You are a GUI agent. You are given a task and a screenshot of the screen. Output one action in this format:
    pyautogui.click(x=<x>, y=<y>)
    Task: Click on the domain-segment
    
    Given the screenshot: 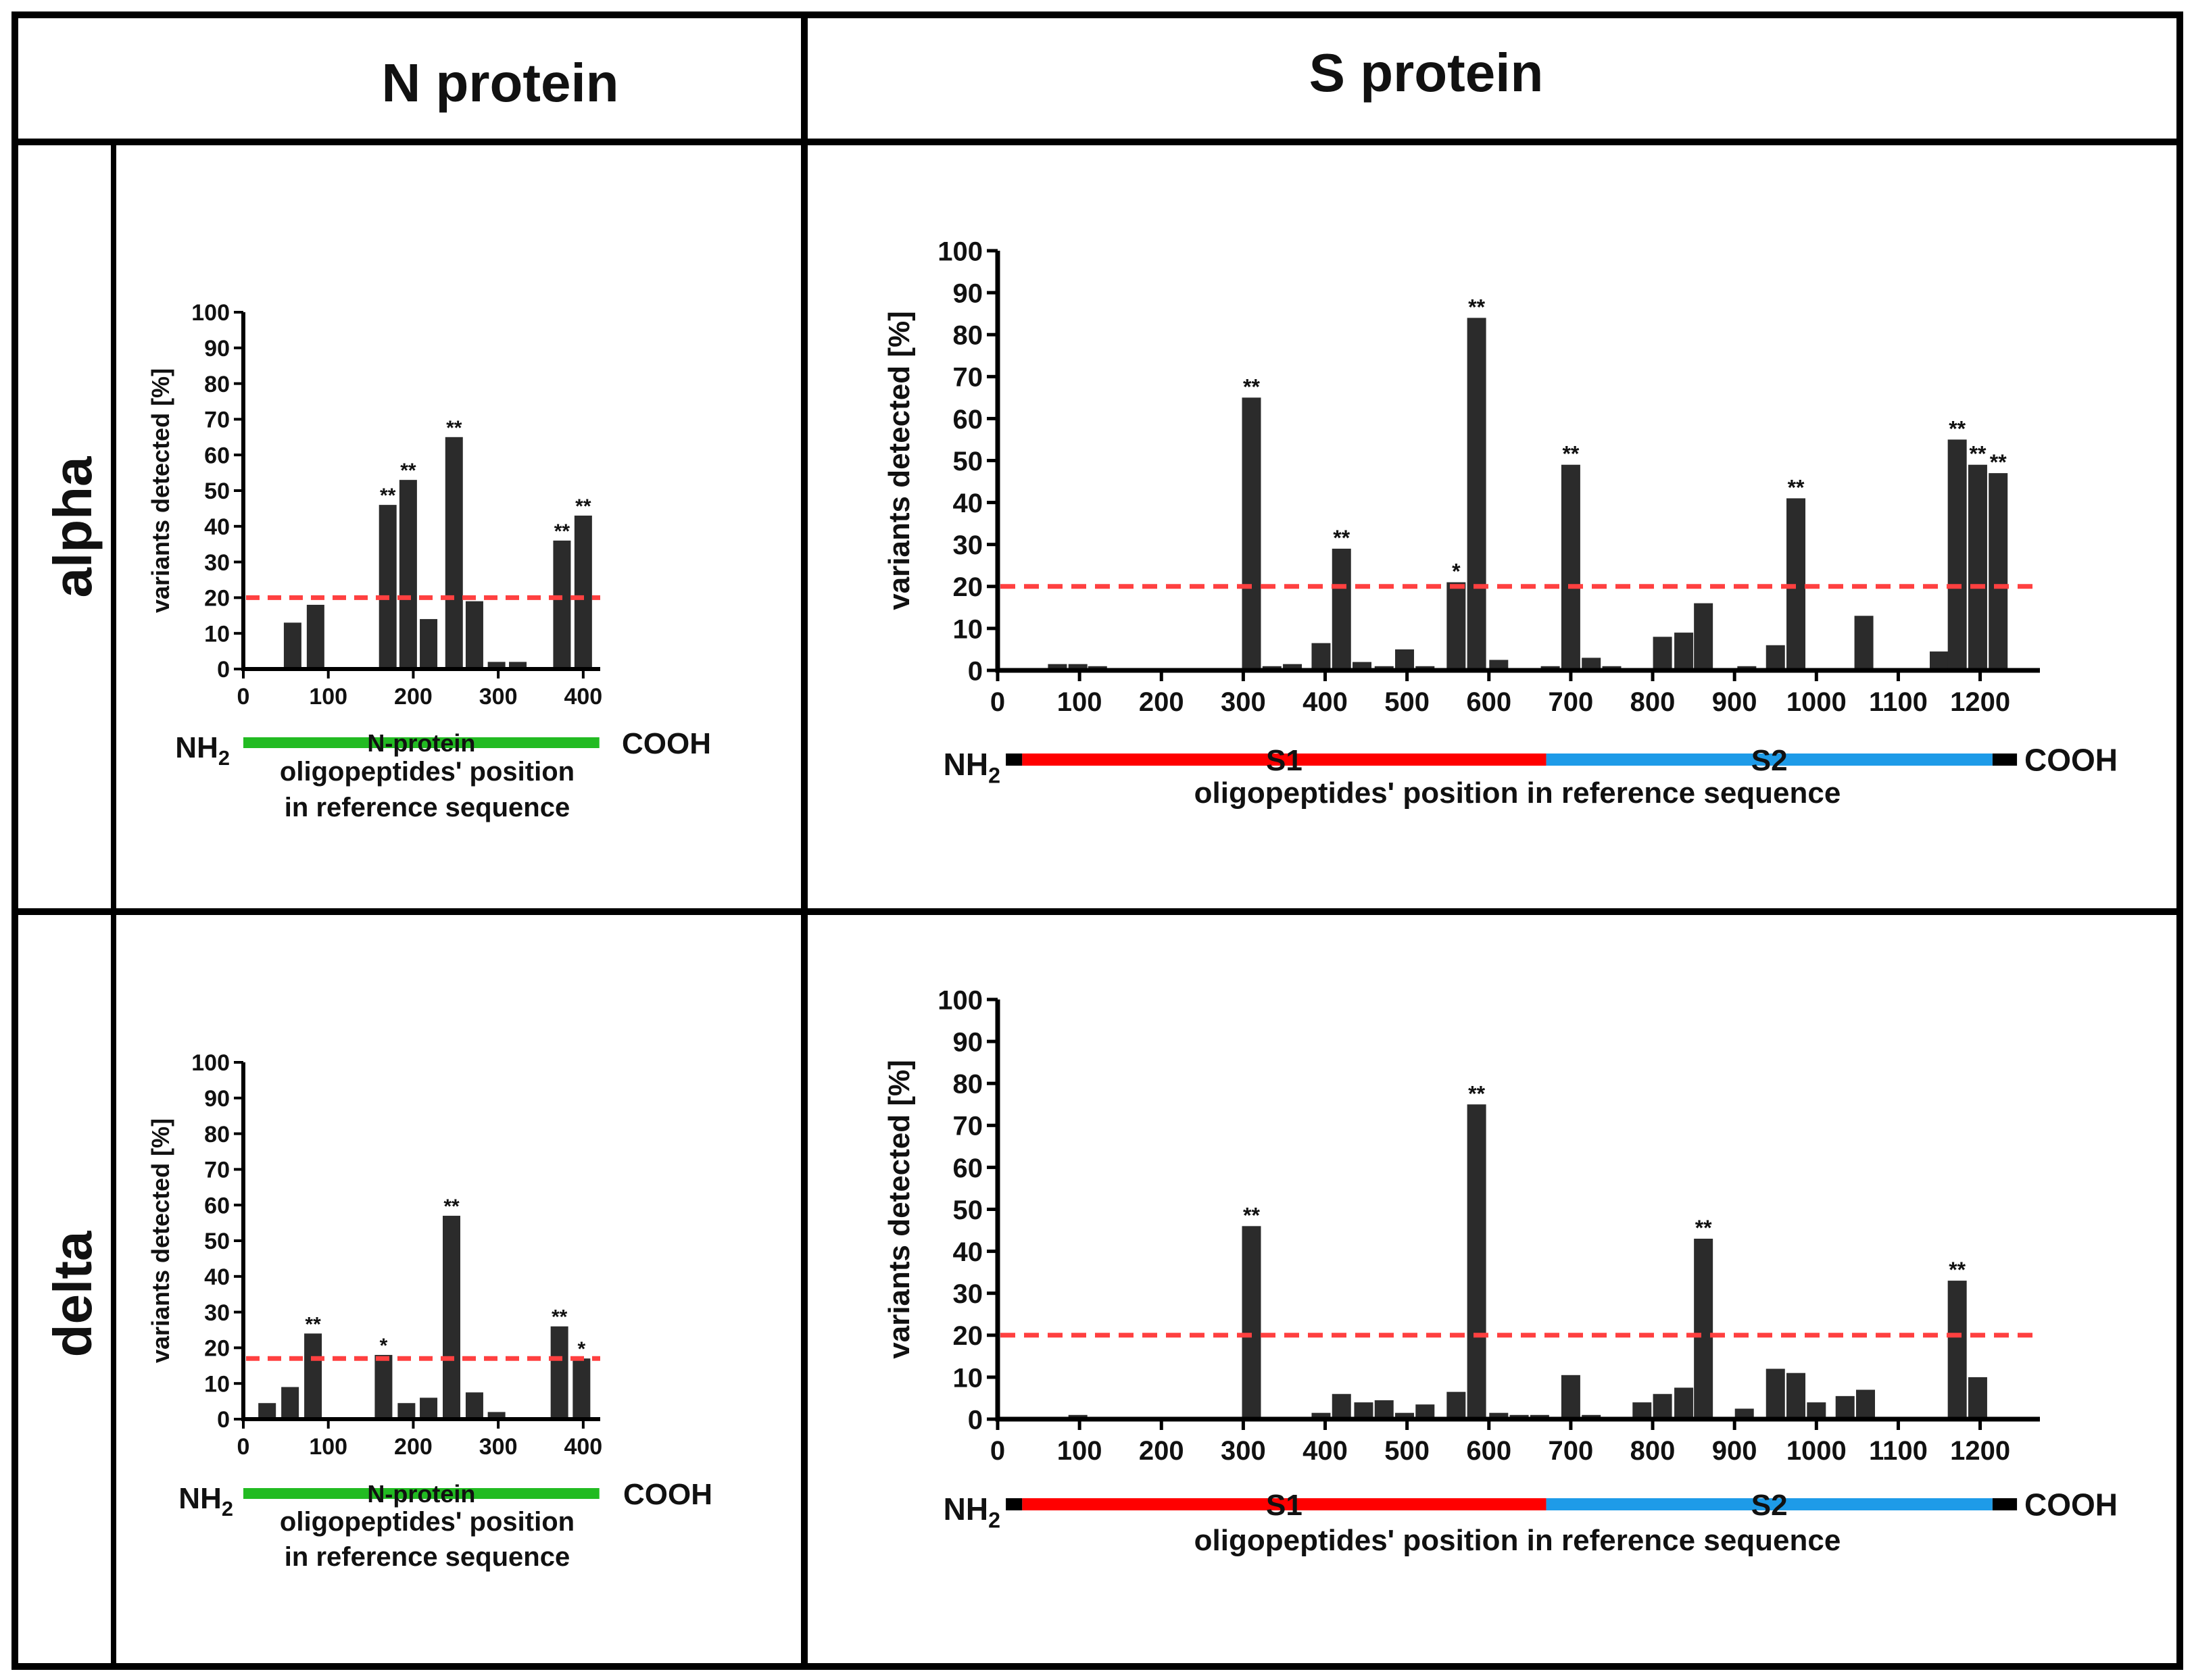 What is the action you would take?
    pyautogui.click(x=421, y=1494)
    